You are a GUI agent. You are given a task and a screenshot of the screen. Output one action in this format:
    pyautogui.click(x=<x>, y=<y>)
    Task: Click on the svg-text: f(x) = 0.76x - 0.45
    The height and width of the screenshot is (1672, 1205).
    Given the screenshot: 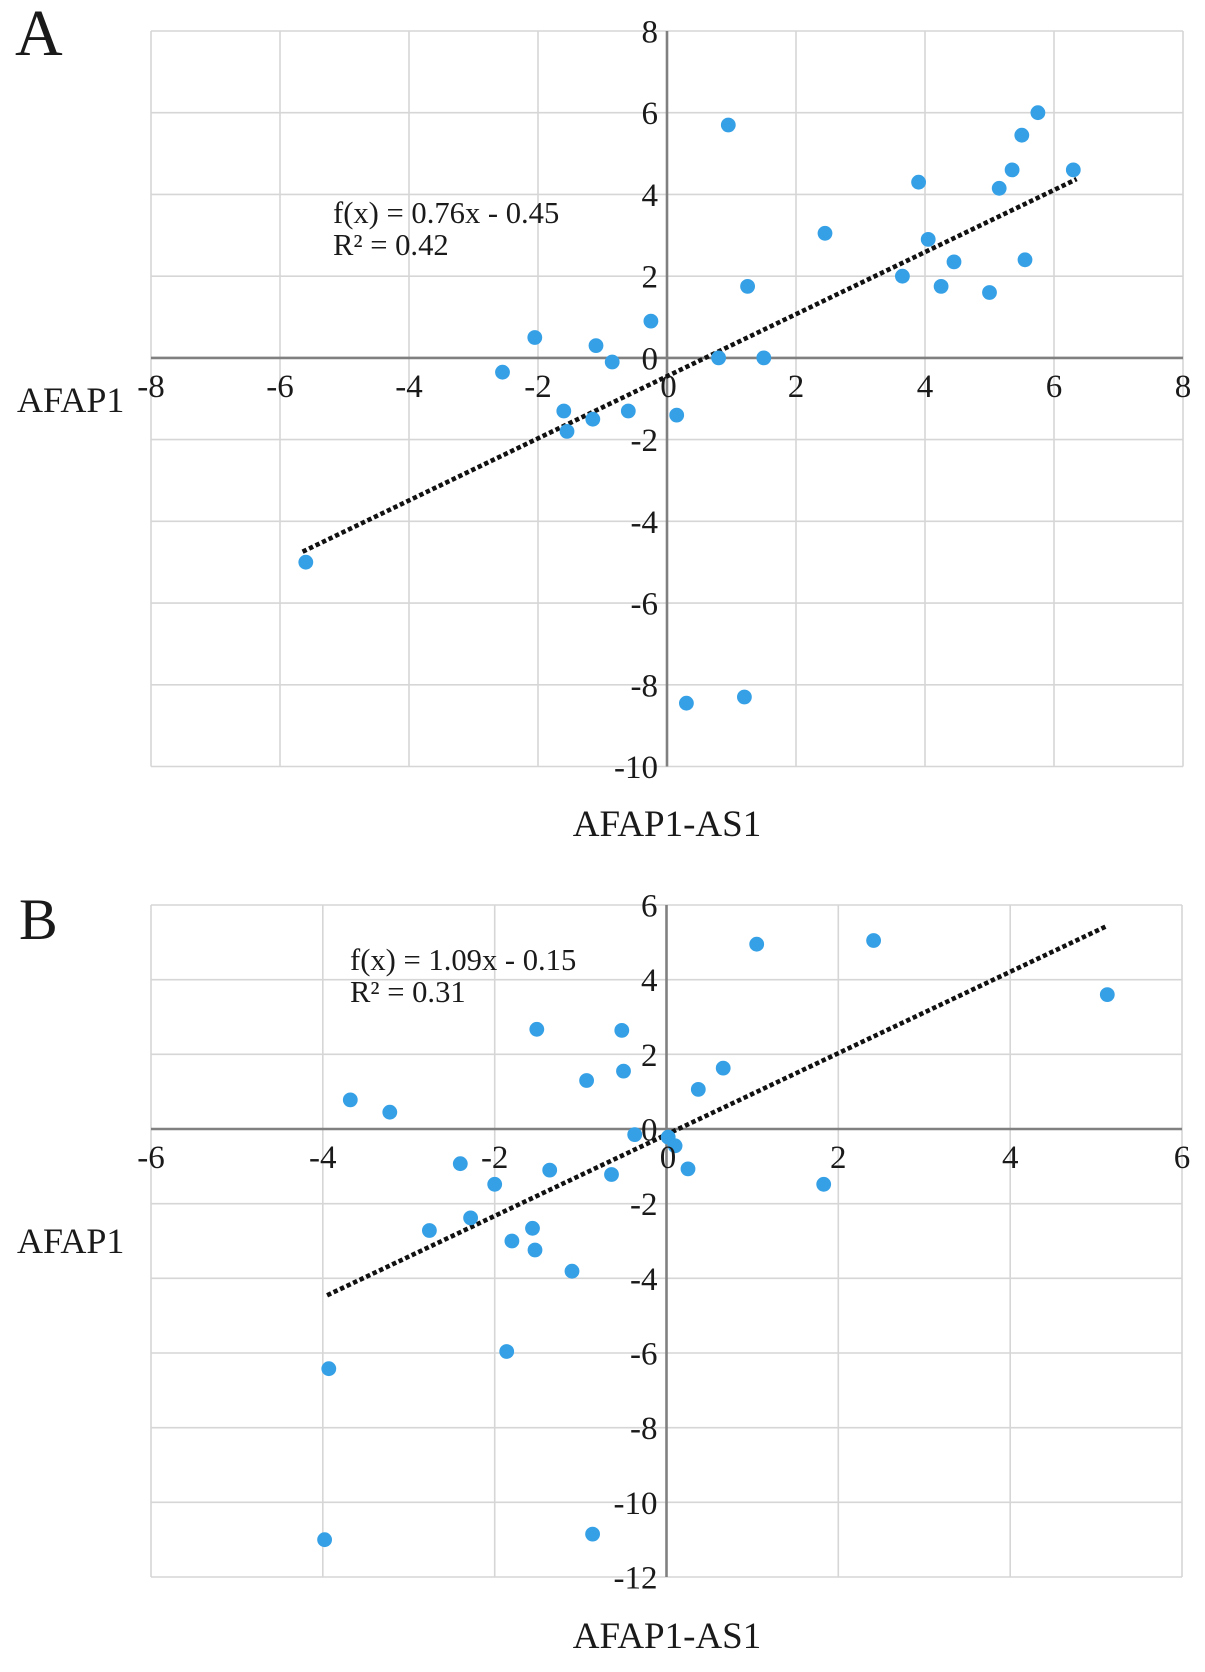 What is the action you would take?
    pyautogui.click(x=446, y=213)
    